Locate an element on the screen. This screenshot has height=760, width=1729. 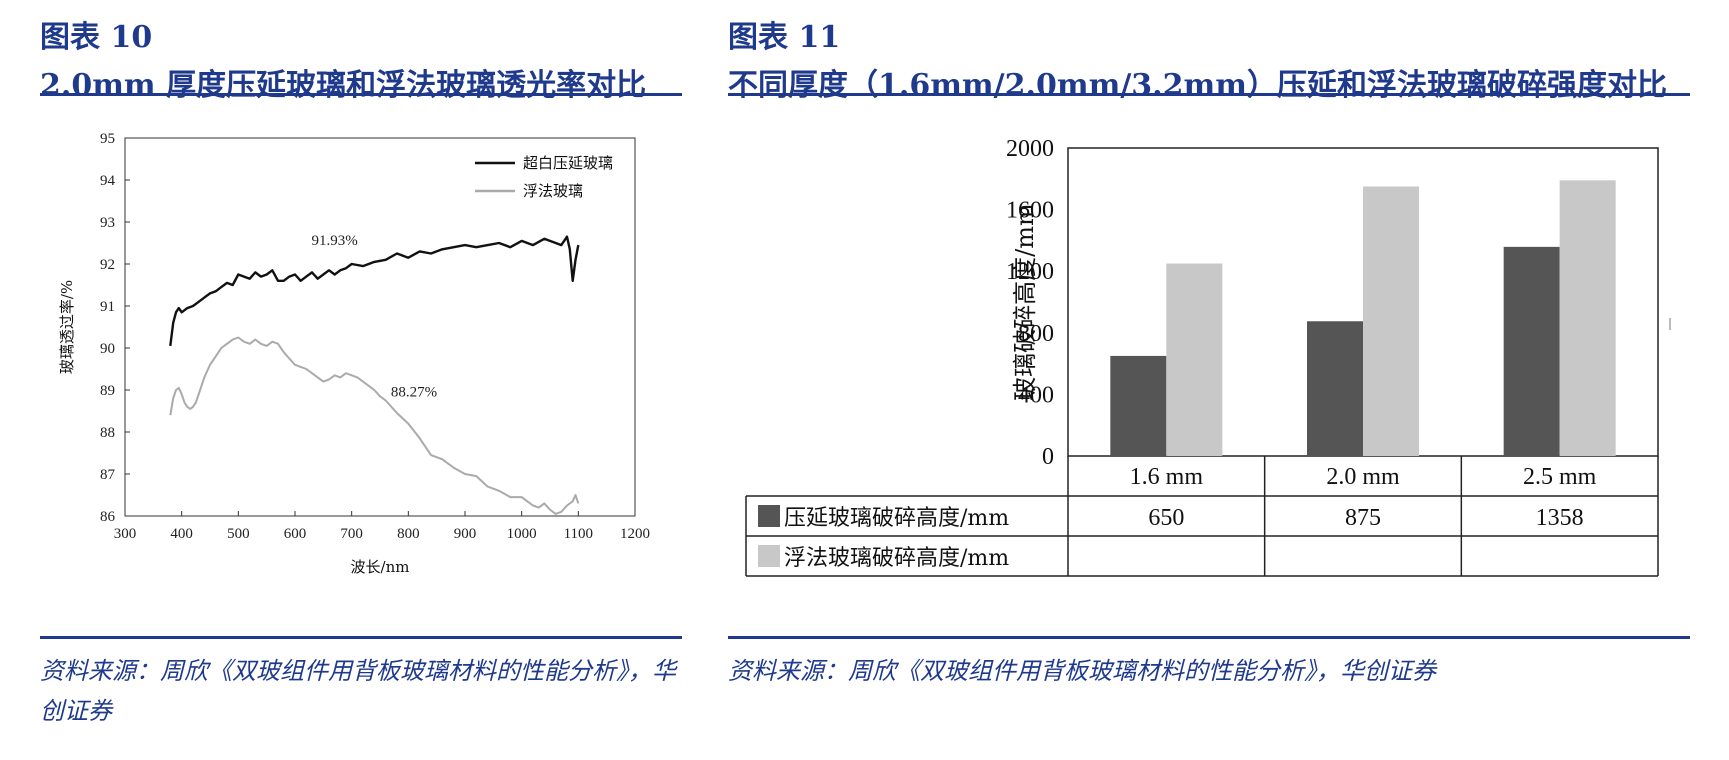
plot-frame is located at coordinates (380, 327).